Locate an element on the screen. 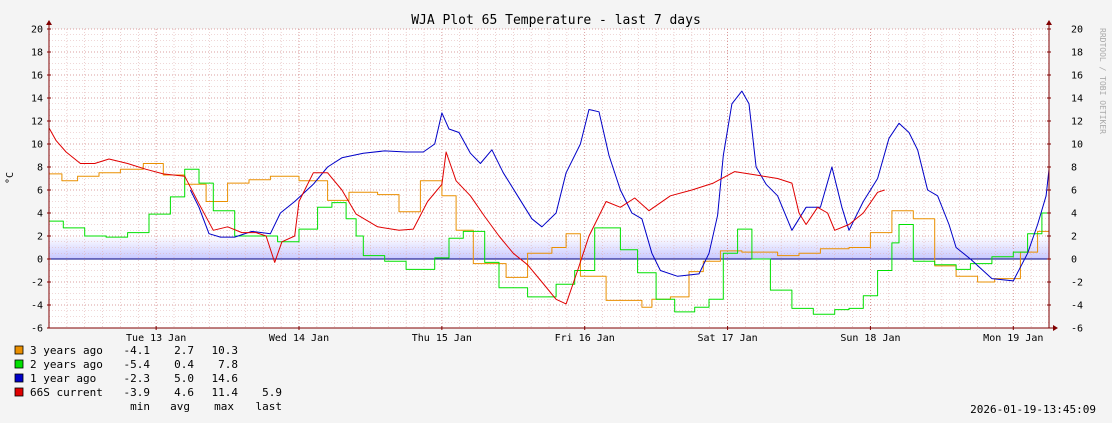  y-tick-label-right: 4 is located at coordinates (1074, 214).